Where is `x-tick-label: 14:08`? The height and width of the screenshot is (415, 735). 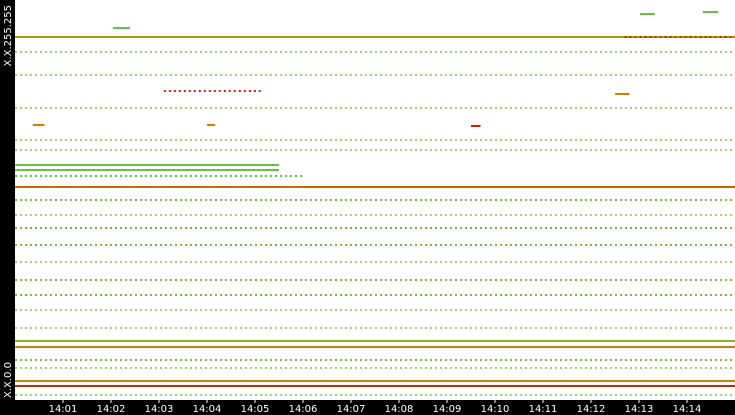 x-tick-label: 14:08 is located at coordinates (399, 409).